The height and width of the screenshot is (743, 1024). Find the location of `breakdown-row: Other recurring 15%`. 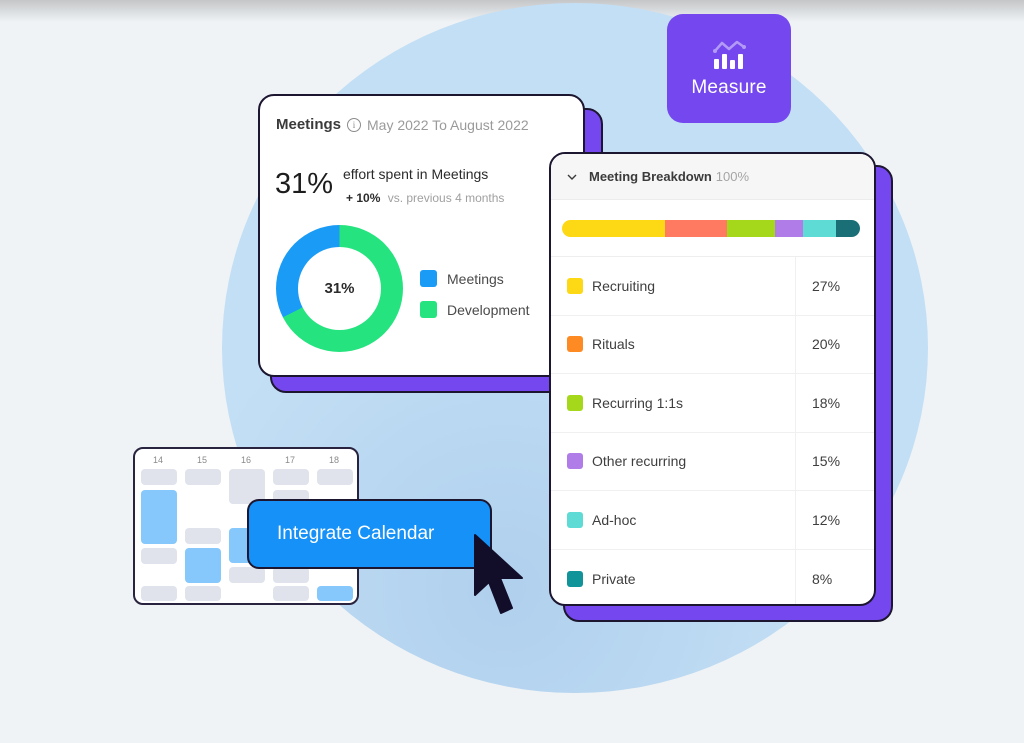

breakdown-row: Other recurring 15% is located at coordinates (712, 461).